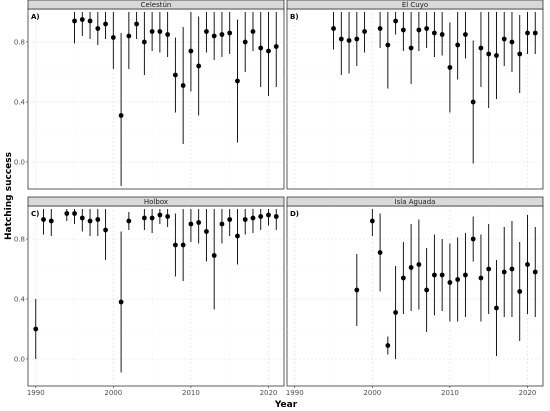 The image size is (550, 411). Describe the element at coordinates (372, 393) in the screenshot. I see `x-tick-label: 2000` at that location.